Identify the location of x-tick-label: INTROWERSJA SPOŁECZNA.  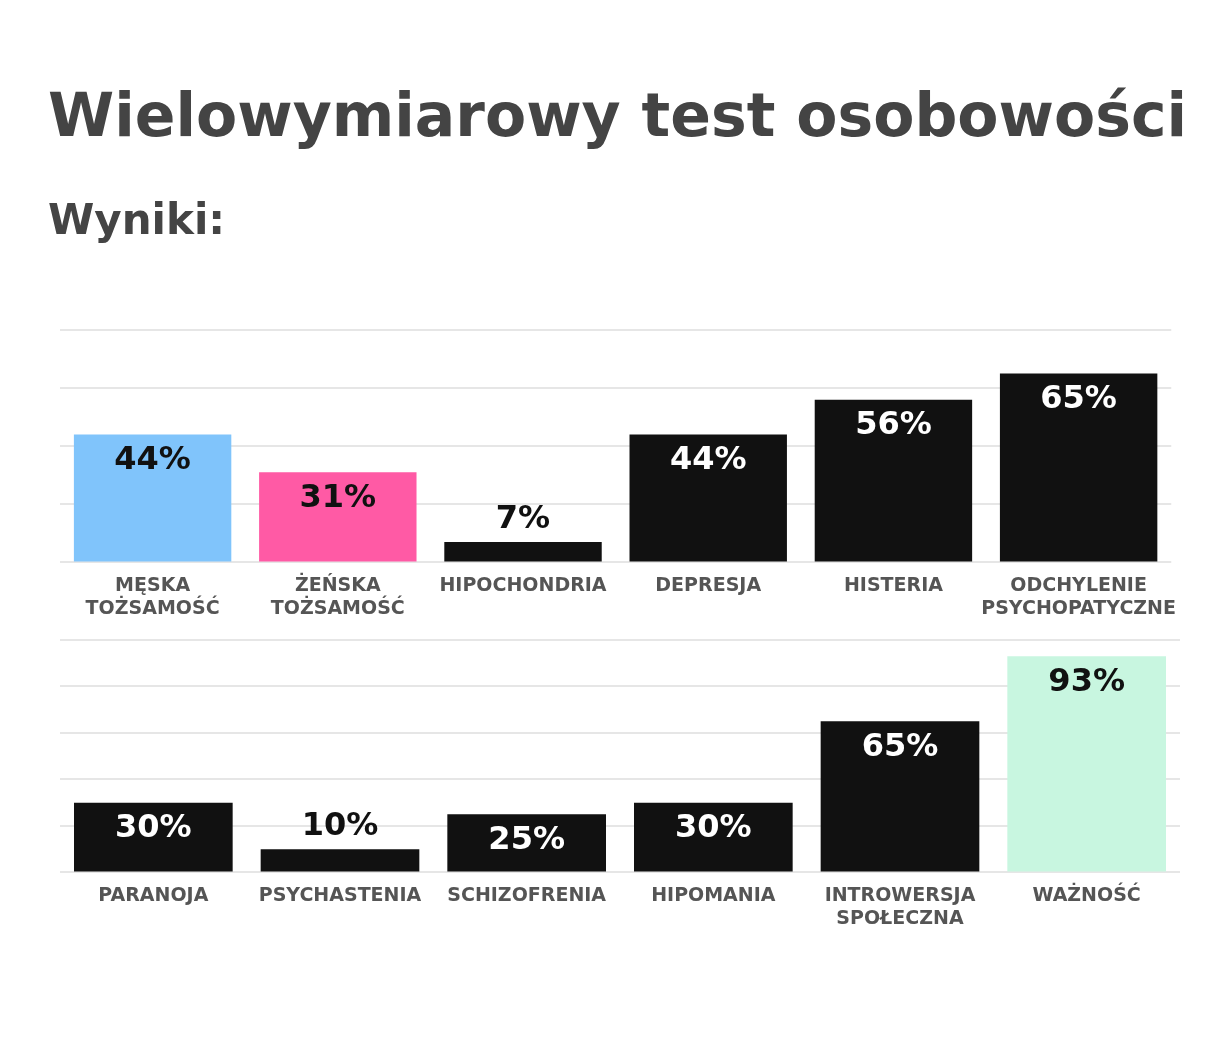
(900, 905).